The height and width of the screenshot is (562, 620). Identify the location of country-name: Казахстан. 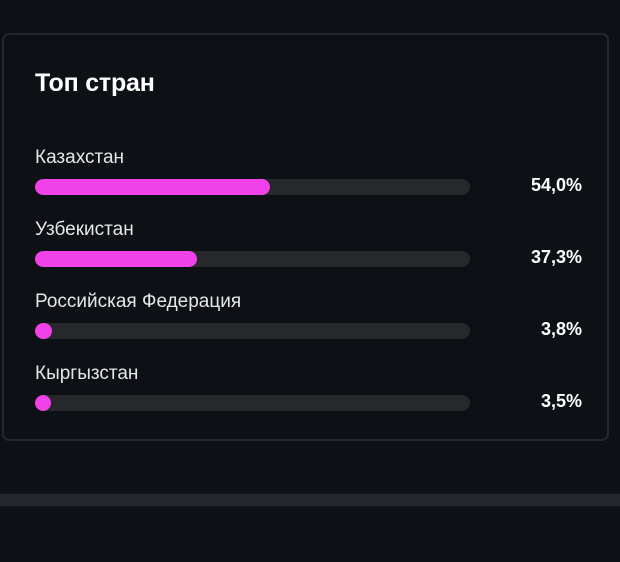
(80, 157).